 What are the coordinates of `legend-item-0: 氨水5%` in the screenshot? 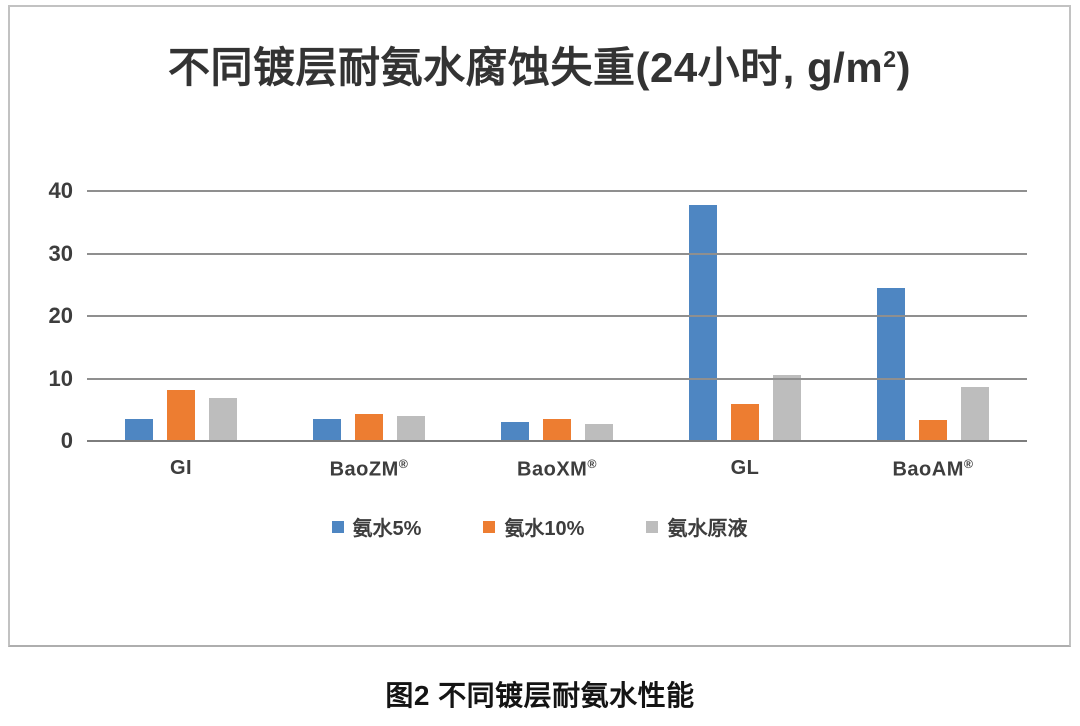 It's located at (376, 526).